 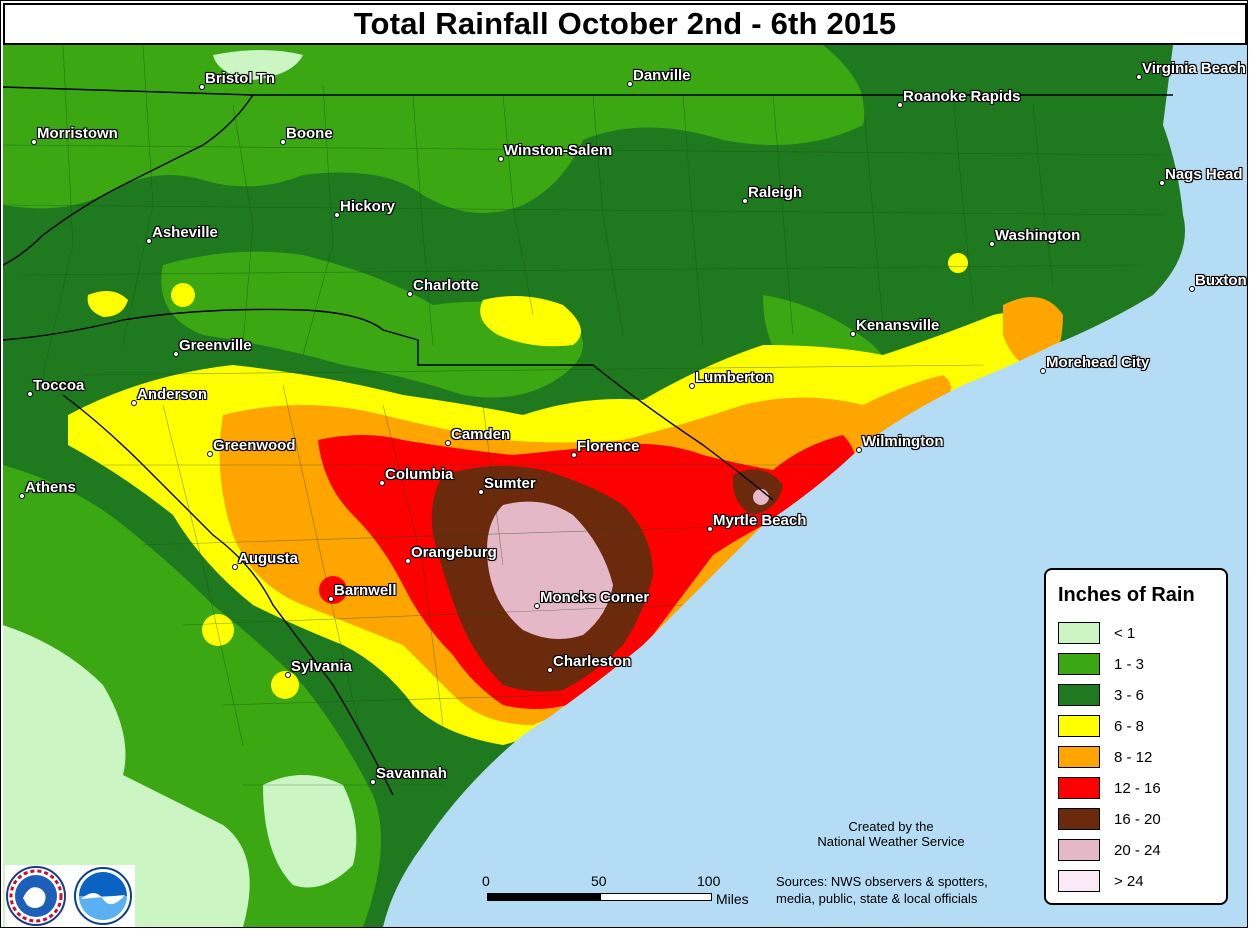 What do you see at coordinates (1096, 633) in the screenshot?
I see `legend-item: < 1` at bounding box center [1096, 633].